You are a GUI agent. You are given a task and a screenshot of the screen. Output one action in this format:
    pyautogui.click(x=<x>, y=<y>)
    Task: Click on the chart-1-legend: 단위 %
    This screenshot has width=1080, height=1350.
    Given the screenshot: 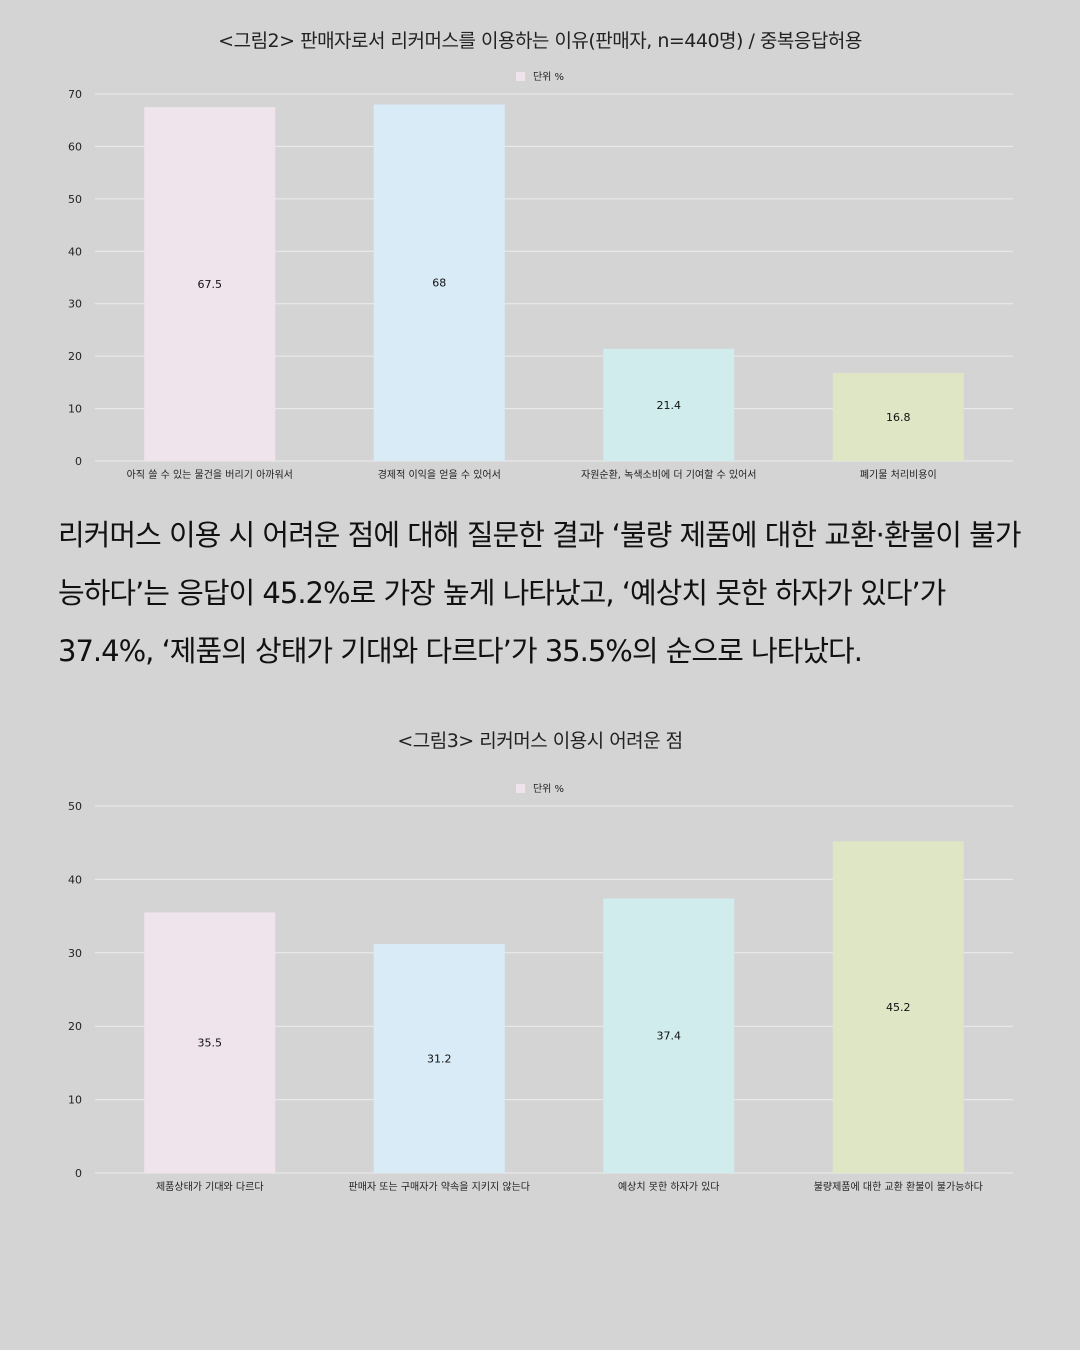 What is the action you would take?
    pyautogui.click(x=540, y=75)
    